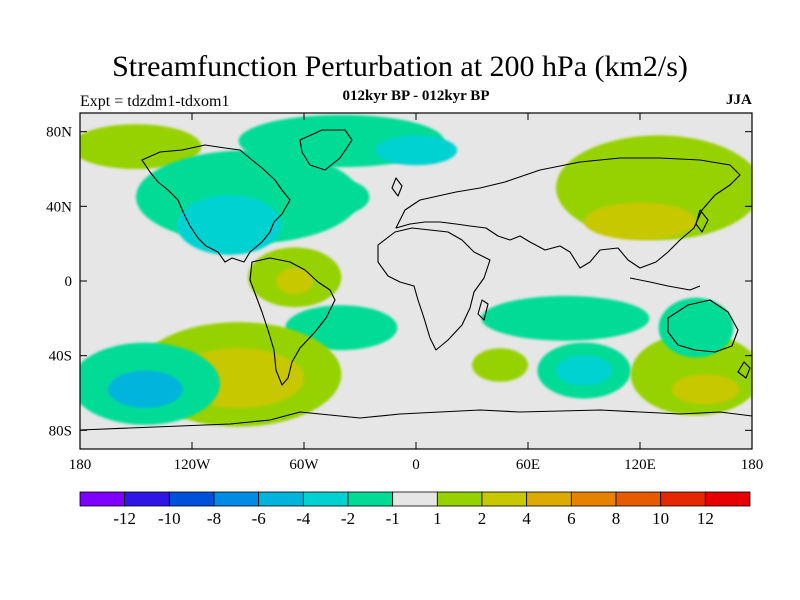 The image size is (800, 600). I want to click on lat-tick-label: 80S, so click(60, 431).